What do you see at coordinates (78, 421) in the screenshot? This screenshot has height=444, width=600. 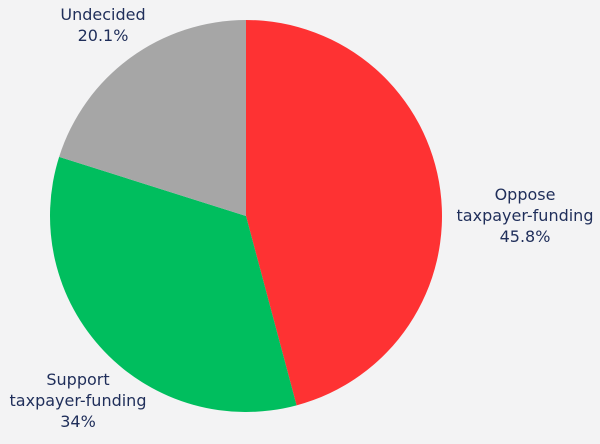 I see `slice-value-support: 34%` at bounding box center [78, 421].